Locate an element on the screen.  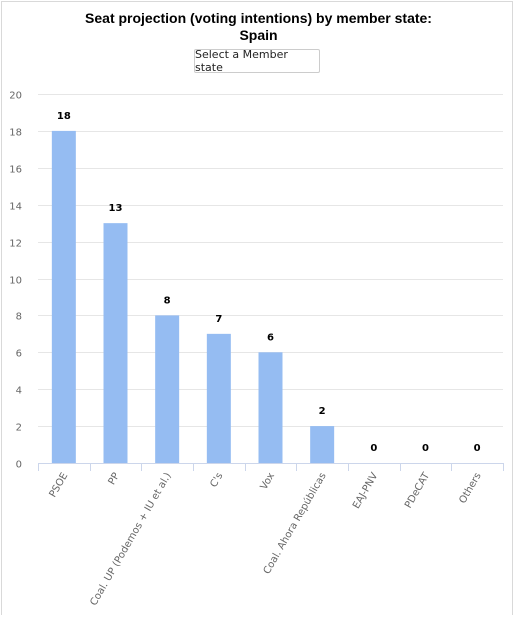
x-category-label: PSOE is located at coordinates (59, 485).